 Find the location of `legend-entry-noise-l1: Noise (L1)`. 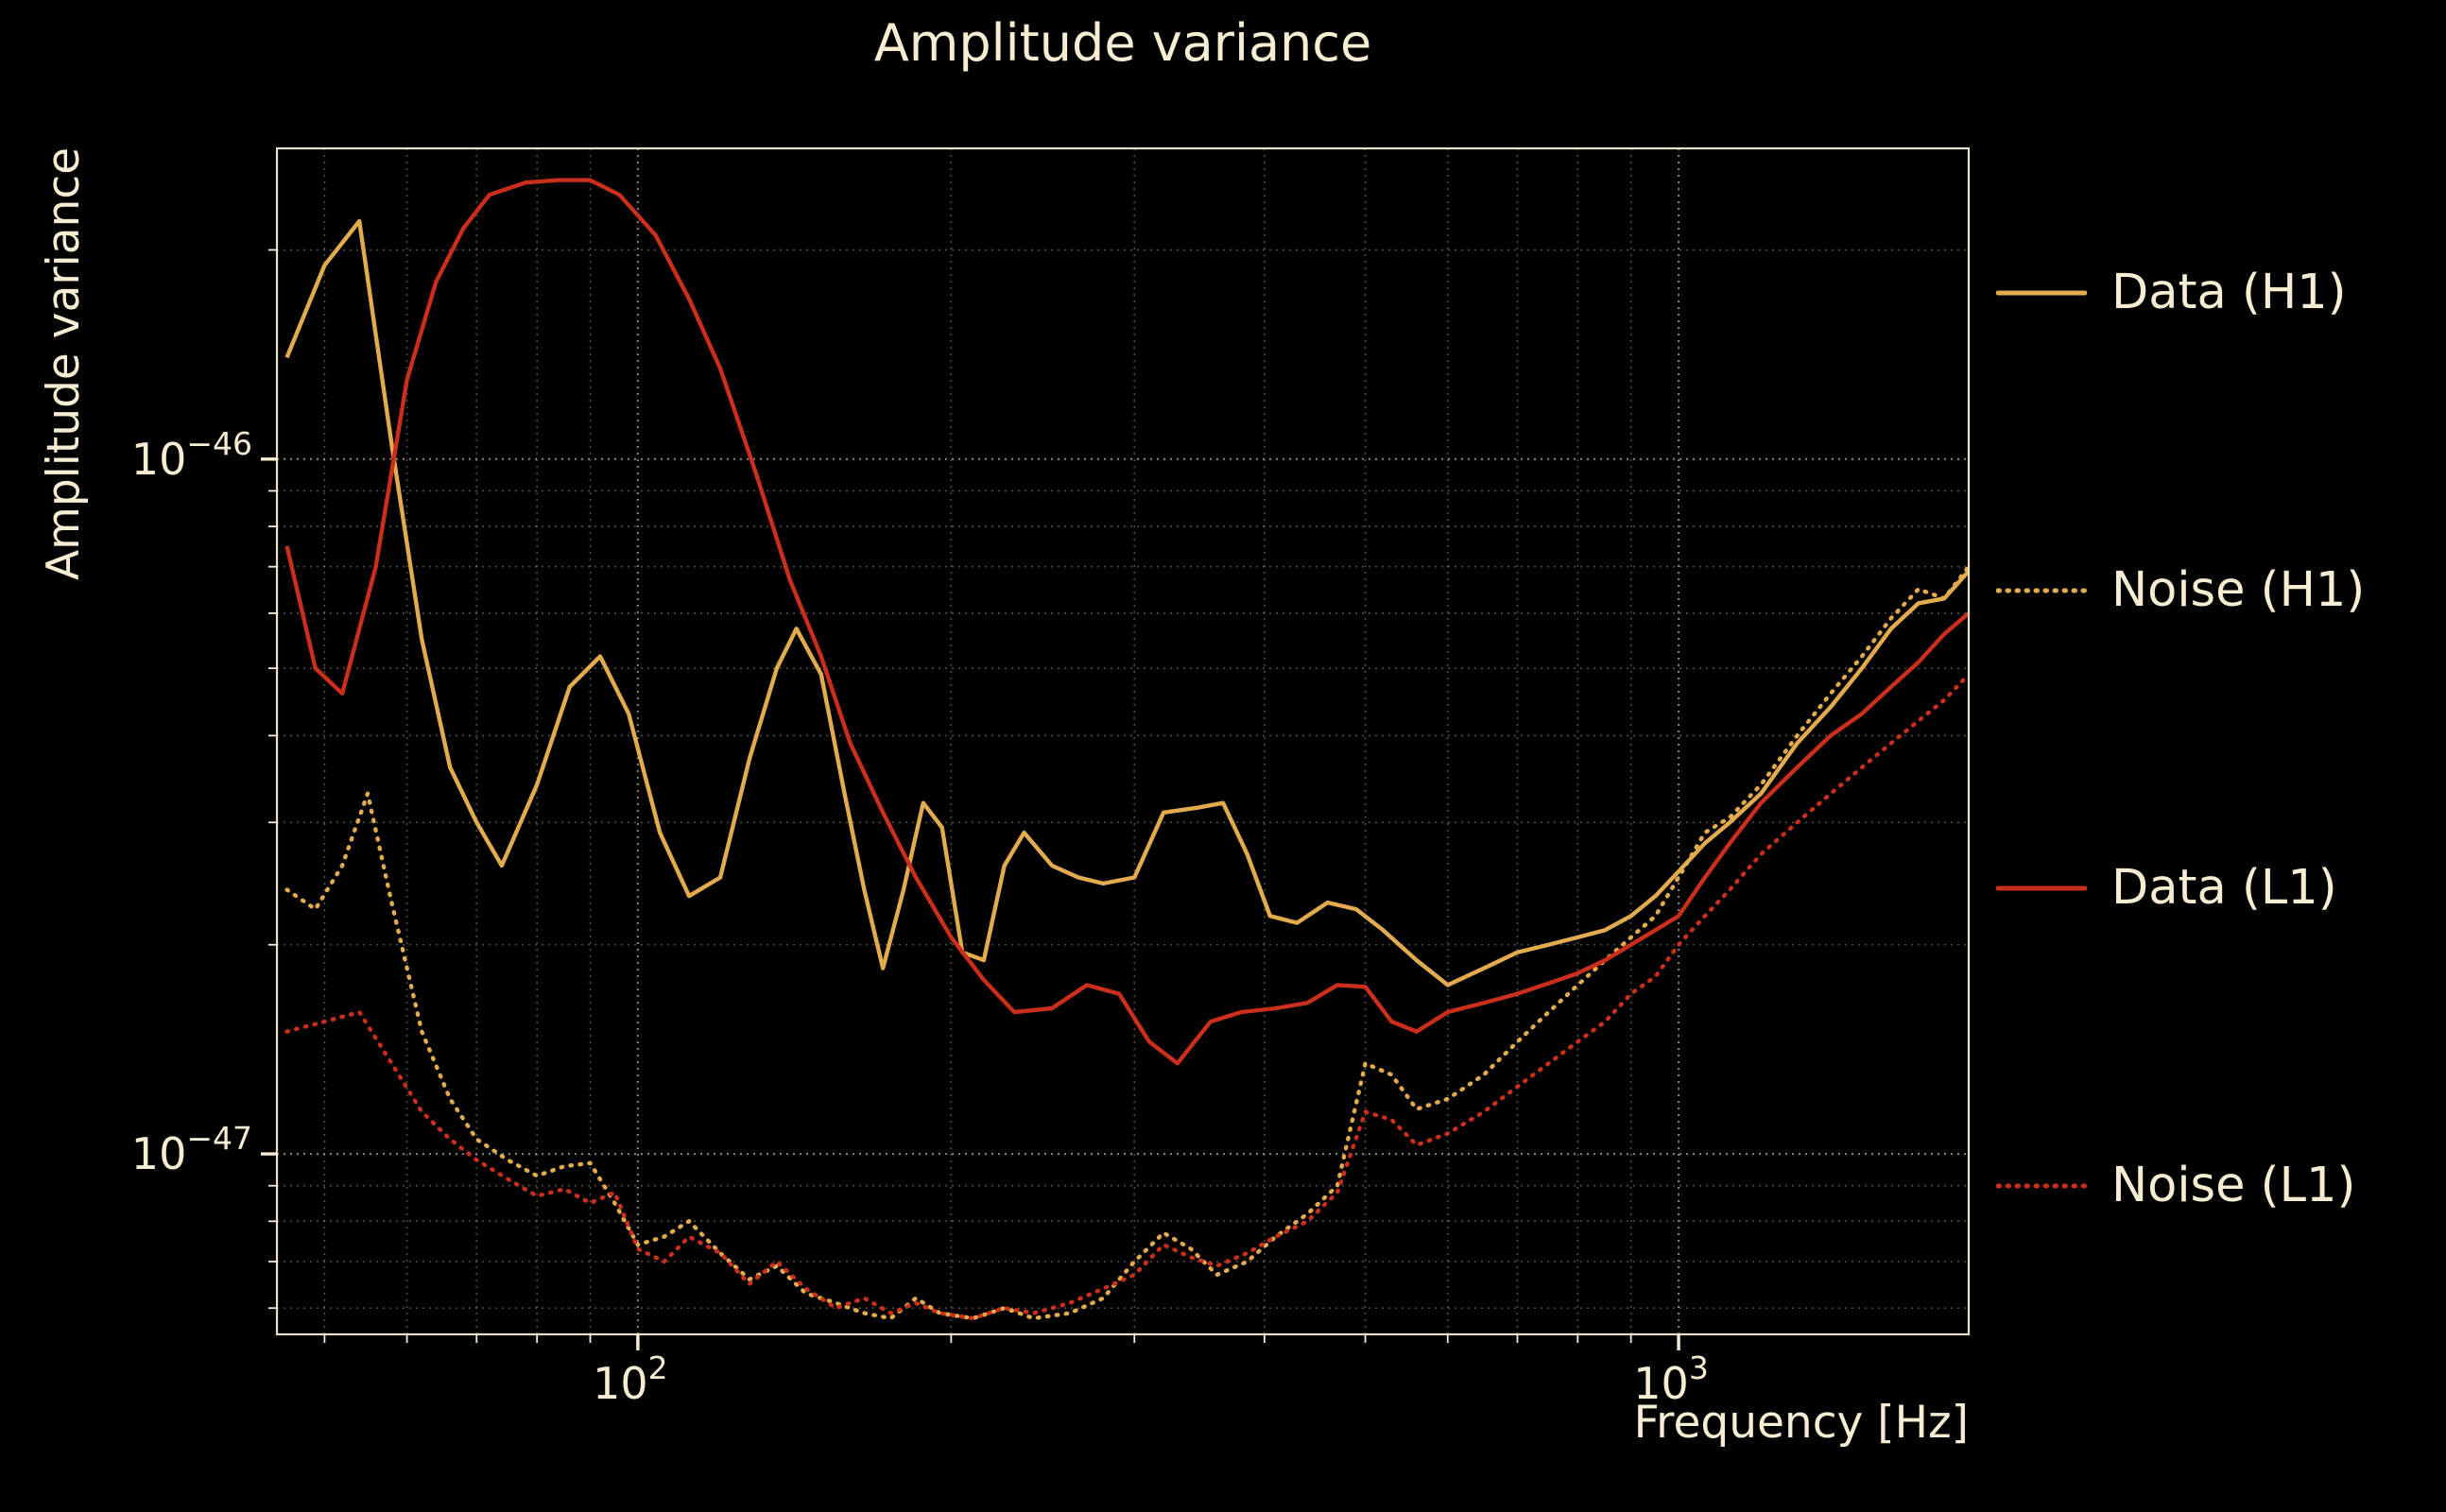

legend-entry-noise-l1: Noise (L1) is located at coordinates (2180, 1185).